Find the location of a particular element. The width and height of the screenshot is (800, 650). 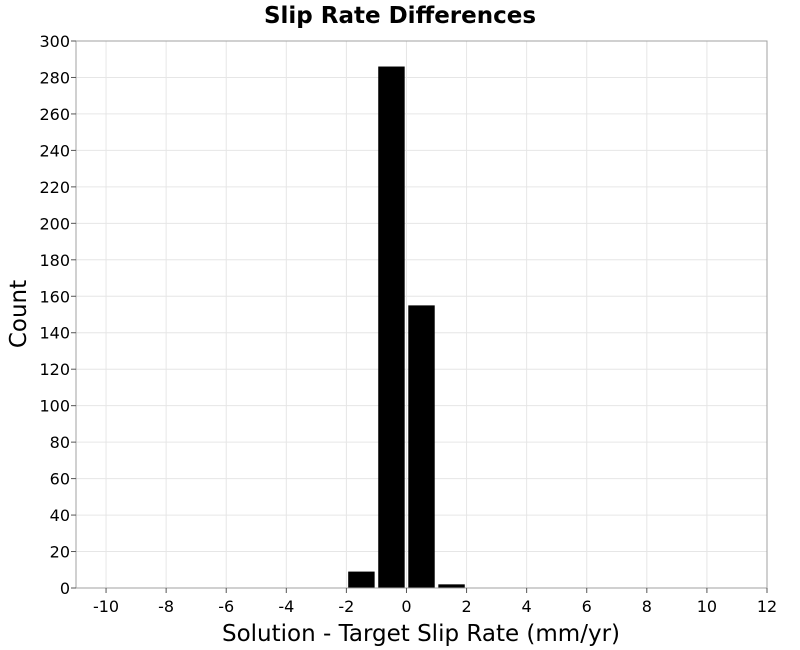

x-axis-ticks: -10 -8 -6 -4 -2 0 2 4 6 8 10 12 is located at coordinates (435, 602).